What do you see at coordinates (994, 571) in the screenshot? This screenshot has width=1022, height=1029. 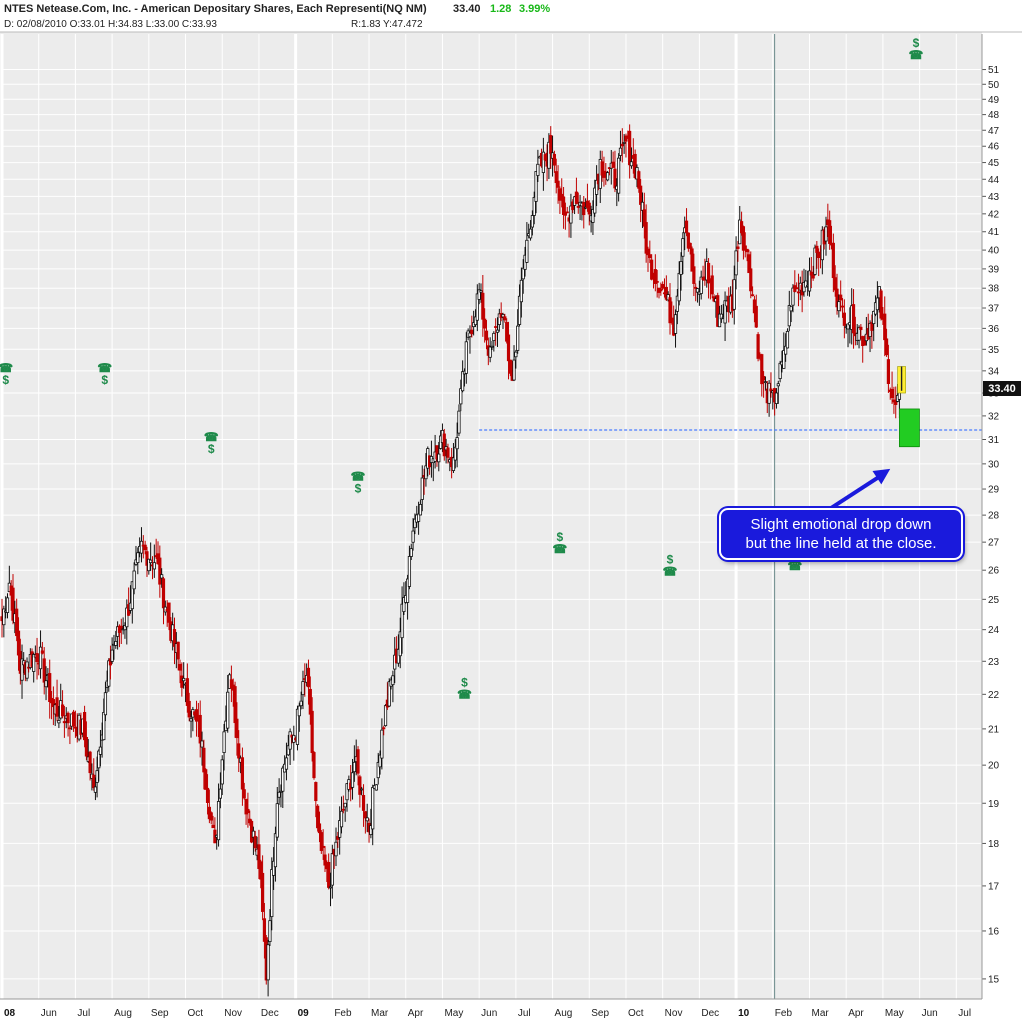 I see `y-tick-label: 26` at bounding box center [994, 571].